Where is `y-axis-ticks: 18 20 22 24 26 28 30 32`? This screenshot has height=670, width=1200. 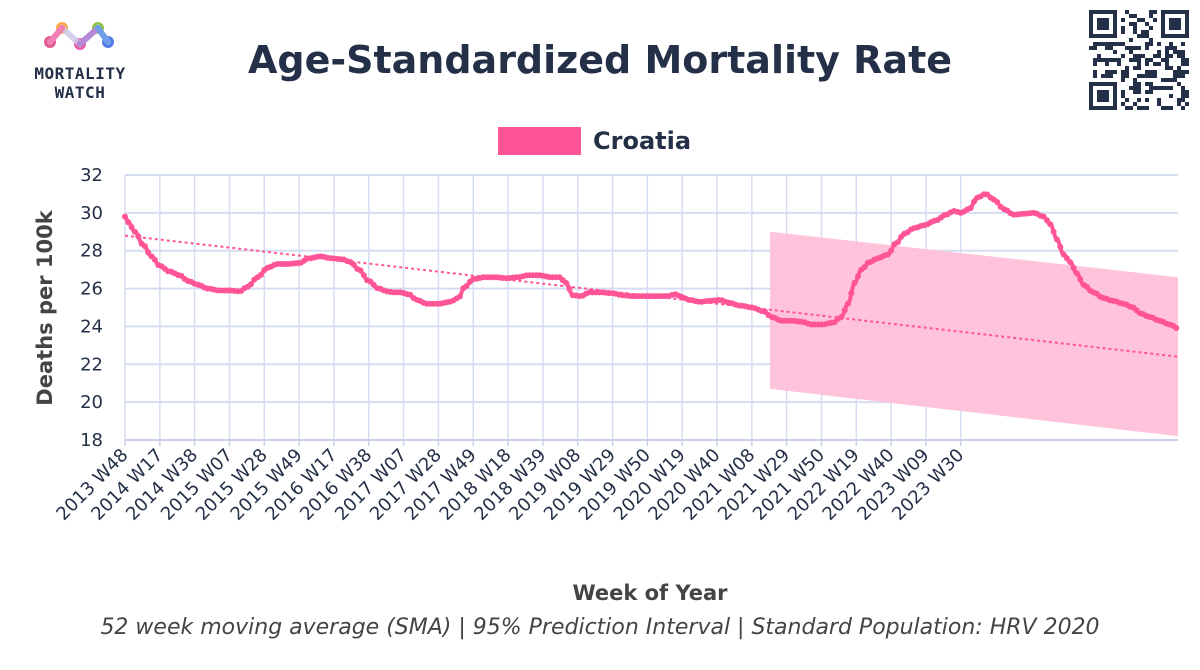
y-axis-ticks: 18 20 22 24 26 28 30 32 is located at coordinates (91, 308).